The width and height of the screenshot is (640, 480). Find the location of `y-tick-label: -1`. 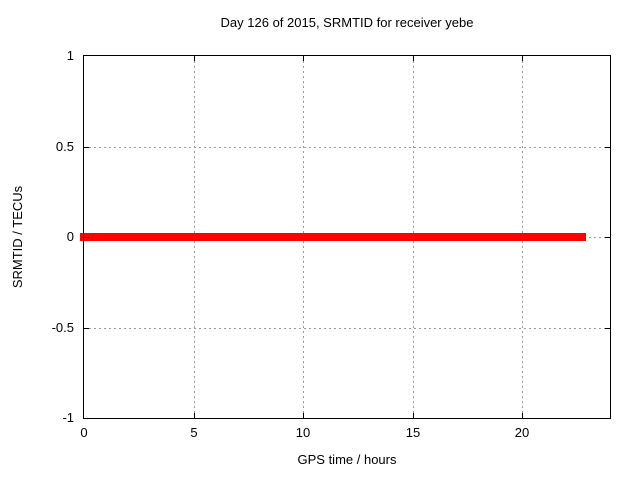

y-tick-label: -1 is located at coordinates (68, 417).